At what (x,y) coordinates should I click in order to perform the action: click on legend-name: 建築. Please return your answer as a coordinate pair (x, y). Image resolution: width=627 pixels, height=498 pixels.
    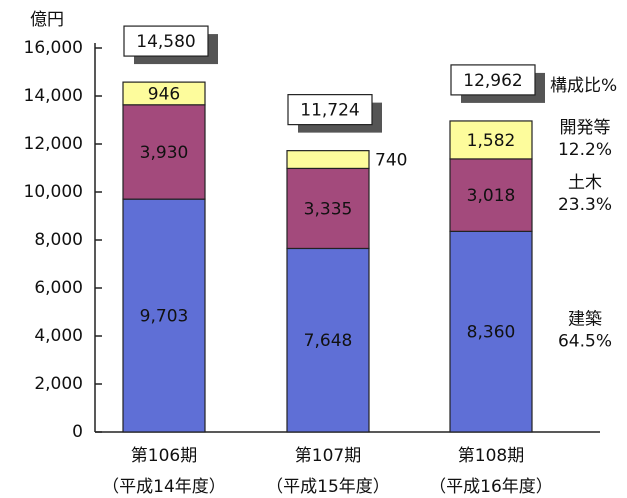
    Looking at the image, I should click on (585, 320).